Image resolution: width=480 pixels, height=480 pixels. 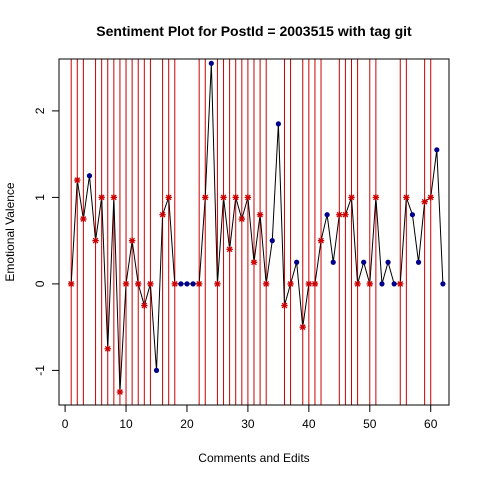 I want to click on x-tick-label: 10, so click(x=126, y=424).